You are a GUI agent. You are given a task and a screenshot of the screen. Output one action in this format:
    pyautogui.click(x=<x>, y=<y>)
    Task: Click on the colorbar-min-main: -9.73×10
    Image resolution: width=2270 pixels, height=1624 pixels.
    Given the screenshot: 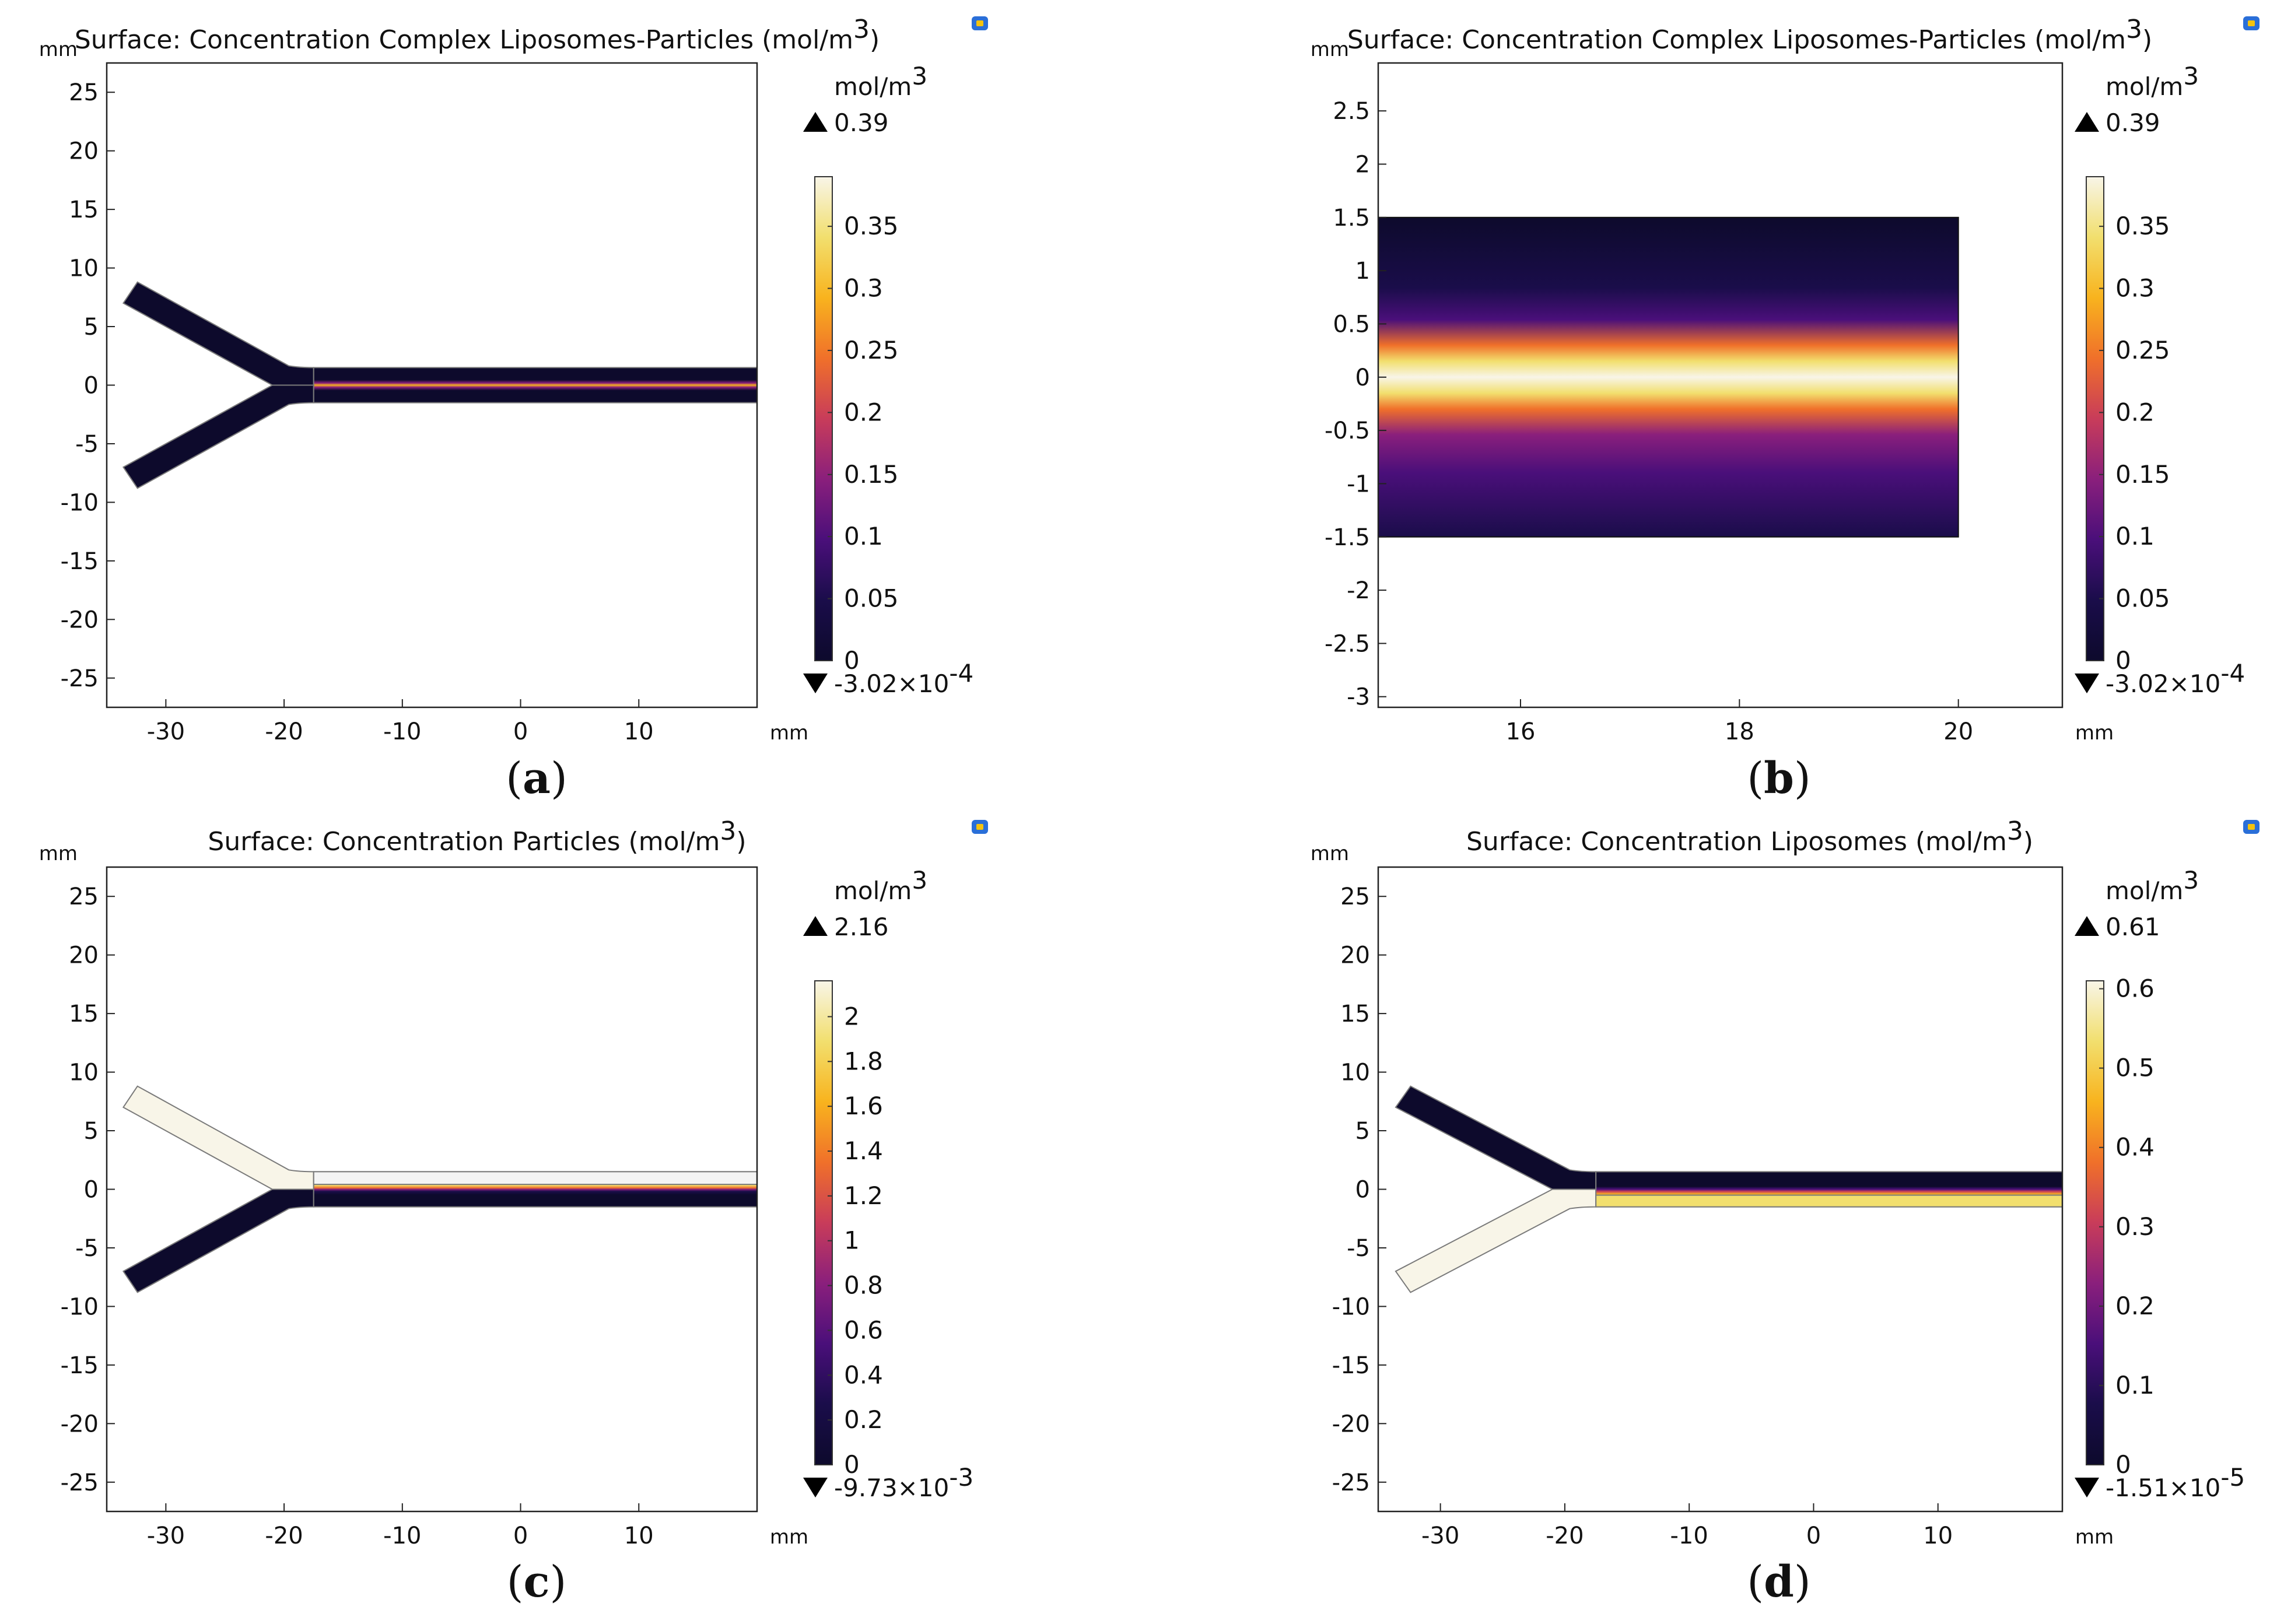 What is the action you would take?
    pyautogui.click(x=891, y=1488)
    